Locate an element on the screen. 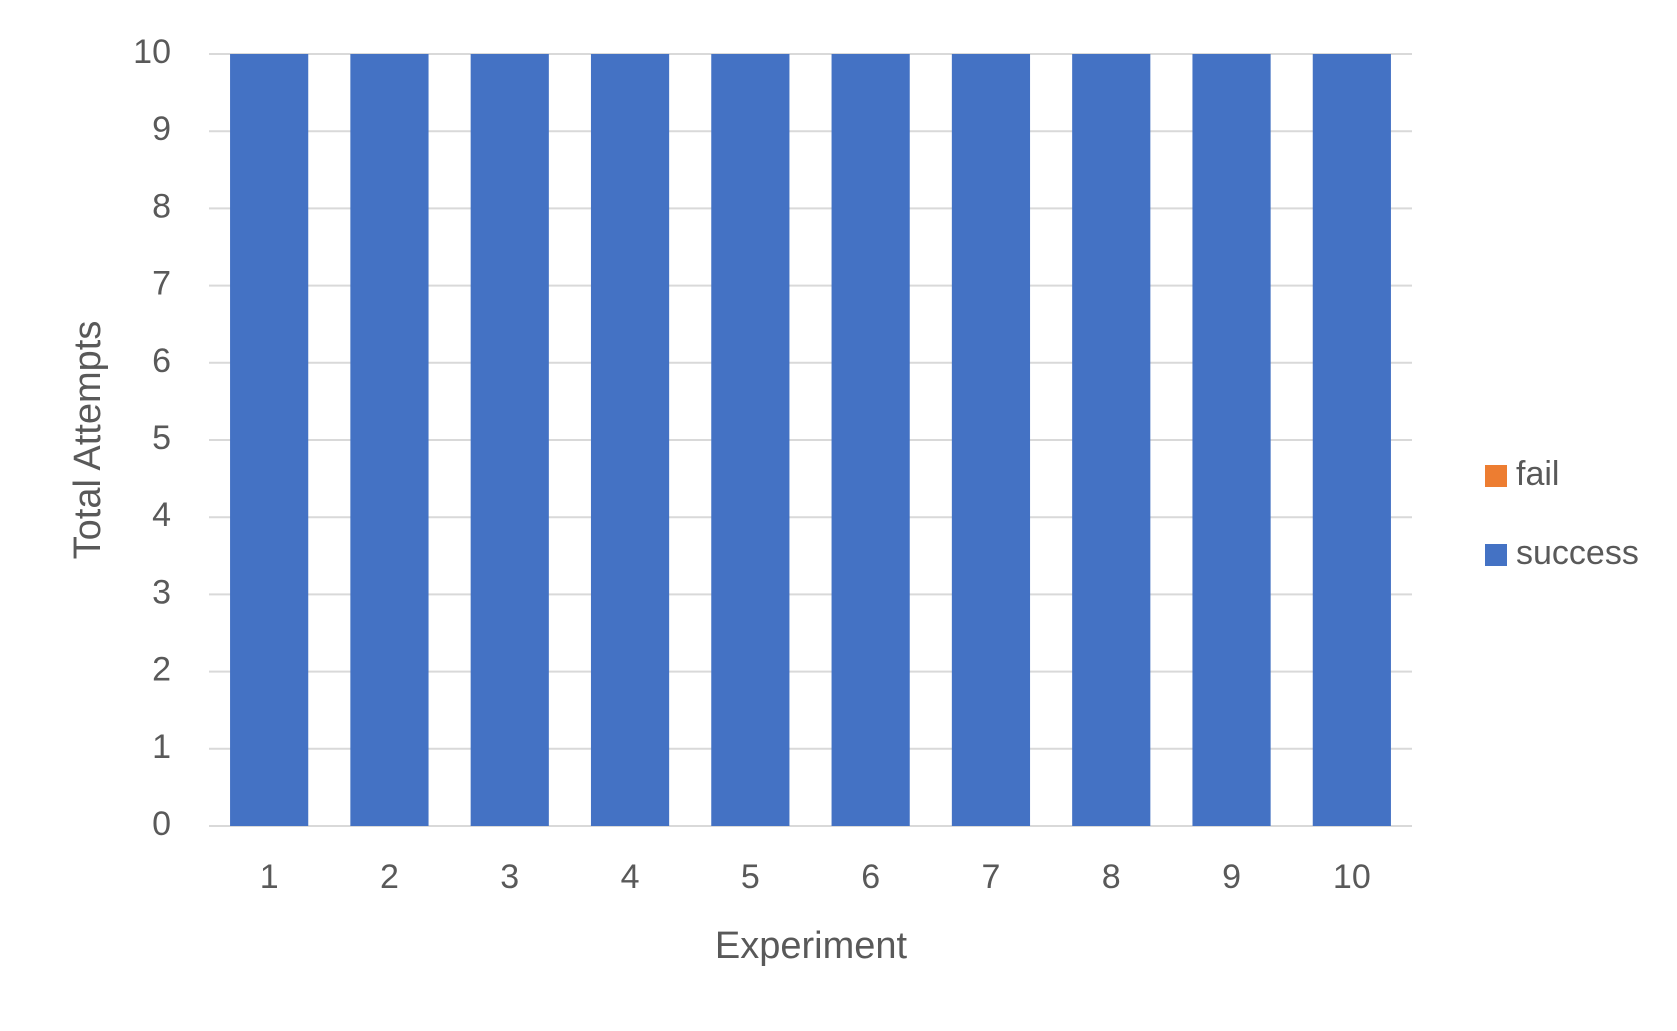  x-tick-label: 1 is located at coordinates (269, 877).